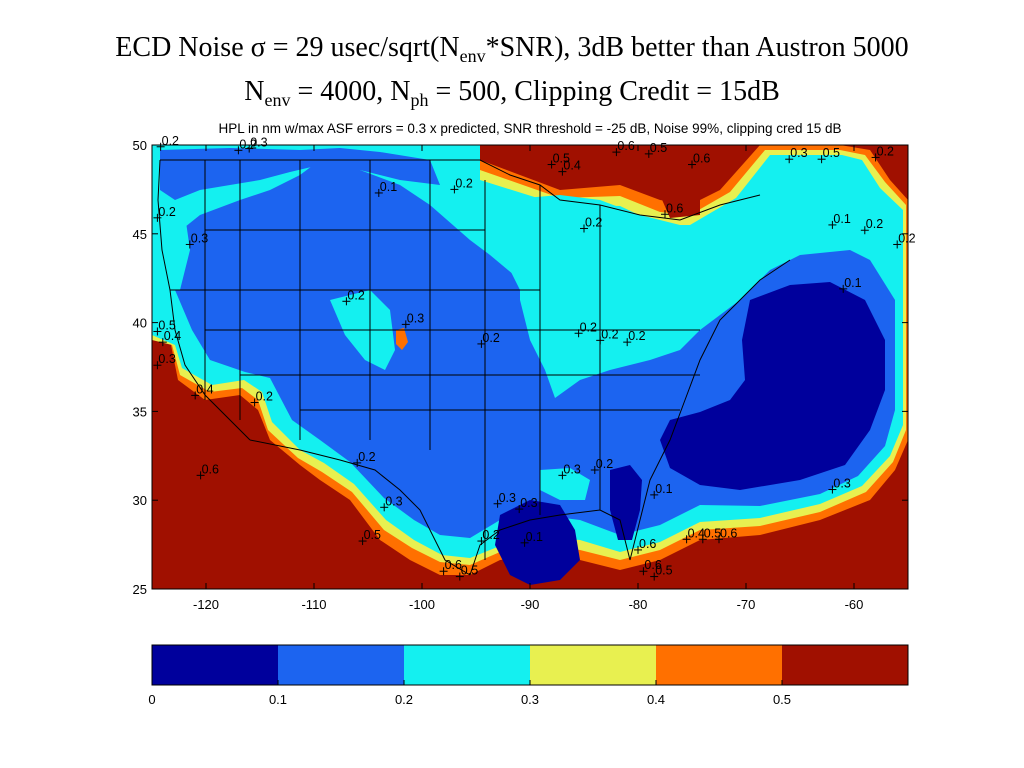  What do you see at coordinates (530, 604) in the screenshot?
I see `x-tick-label: -90` at bounding box center [530, 604].